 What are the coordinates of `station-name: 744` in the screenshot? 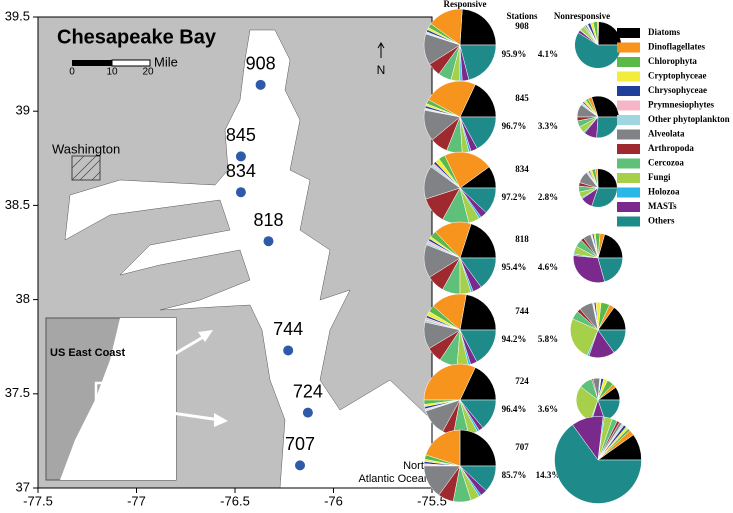 It's located at (522, 311).